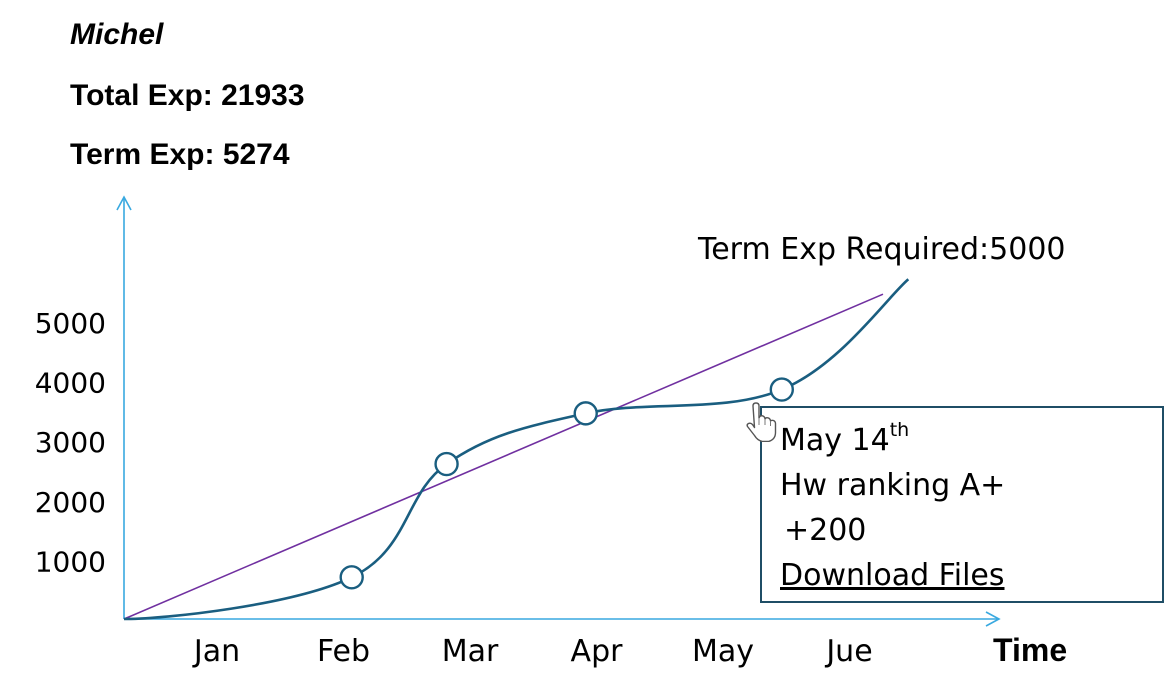  Describe the element at coordinates (343, 651) in the screenshot. I see `x-tick-label: Feb` at that location.